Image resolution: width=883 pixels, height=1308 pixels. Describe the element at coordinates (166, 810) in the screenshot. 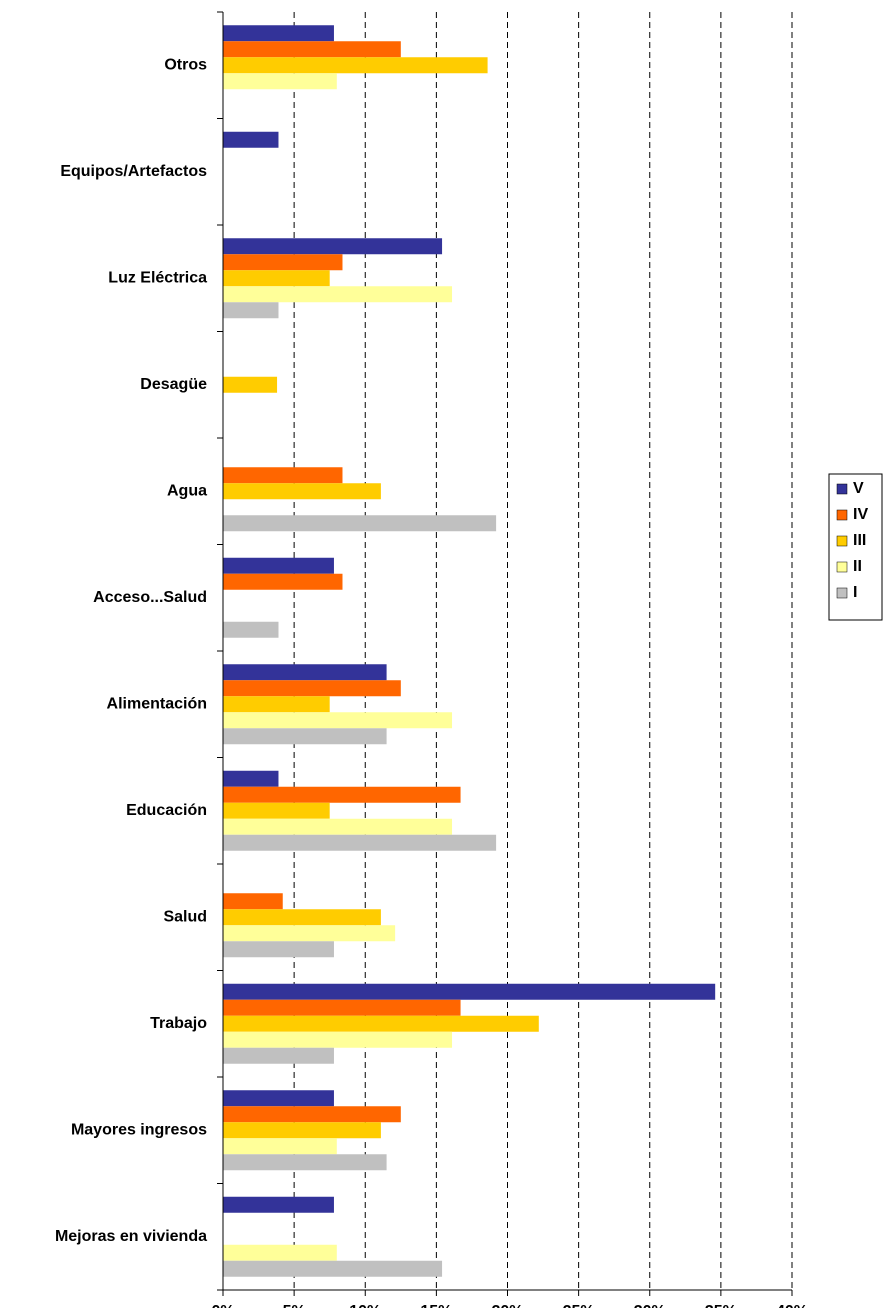

I see `y-tick-label: Educación` at that location.